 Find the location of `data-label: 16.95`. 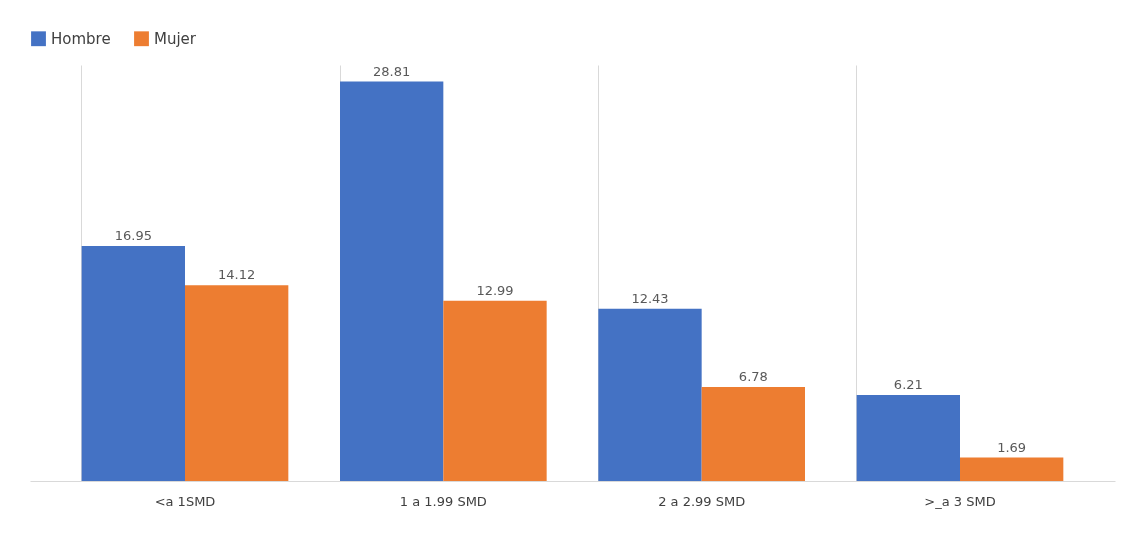

data-label: 16.95 is located at coordinates (133, 235).